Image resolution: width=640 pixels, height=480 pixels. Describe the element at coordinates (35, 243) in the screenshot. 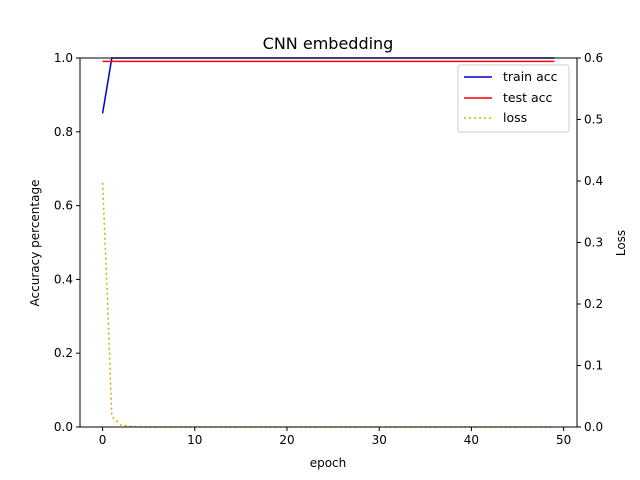

I see `y-axis-label: Accuracy percentage` at that location.